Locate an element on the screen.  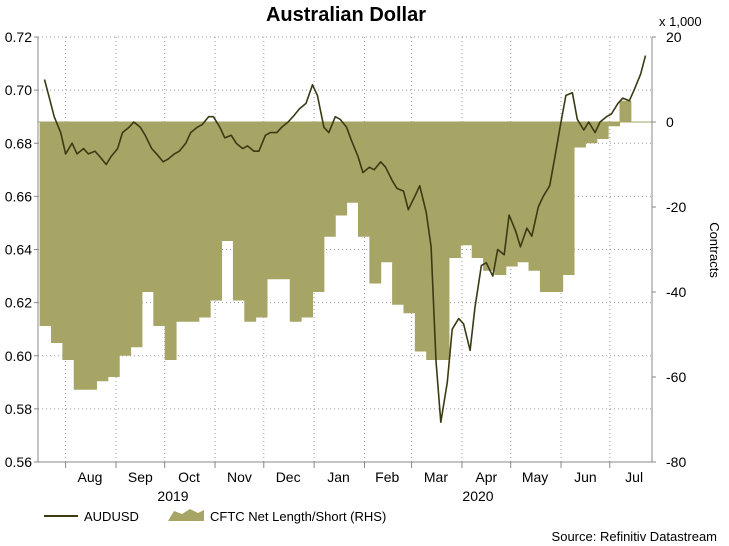
left-tick-label: 0.70 is located at coordinates (18, 90).